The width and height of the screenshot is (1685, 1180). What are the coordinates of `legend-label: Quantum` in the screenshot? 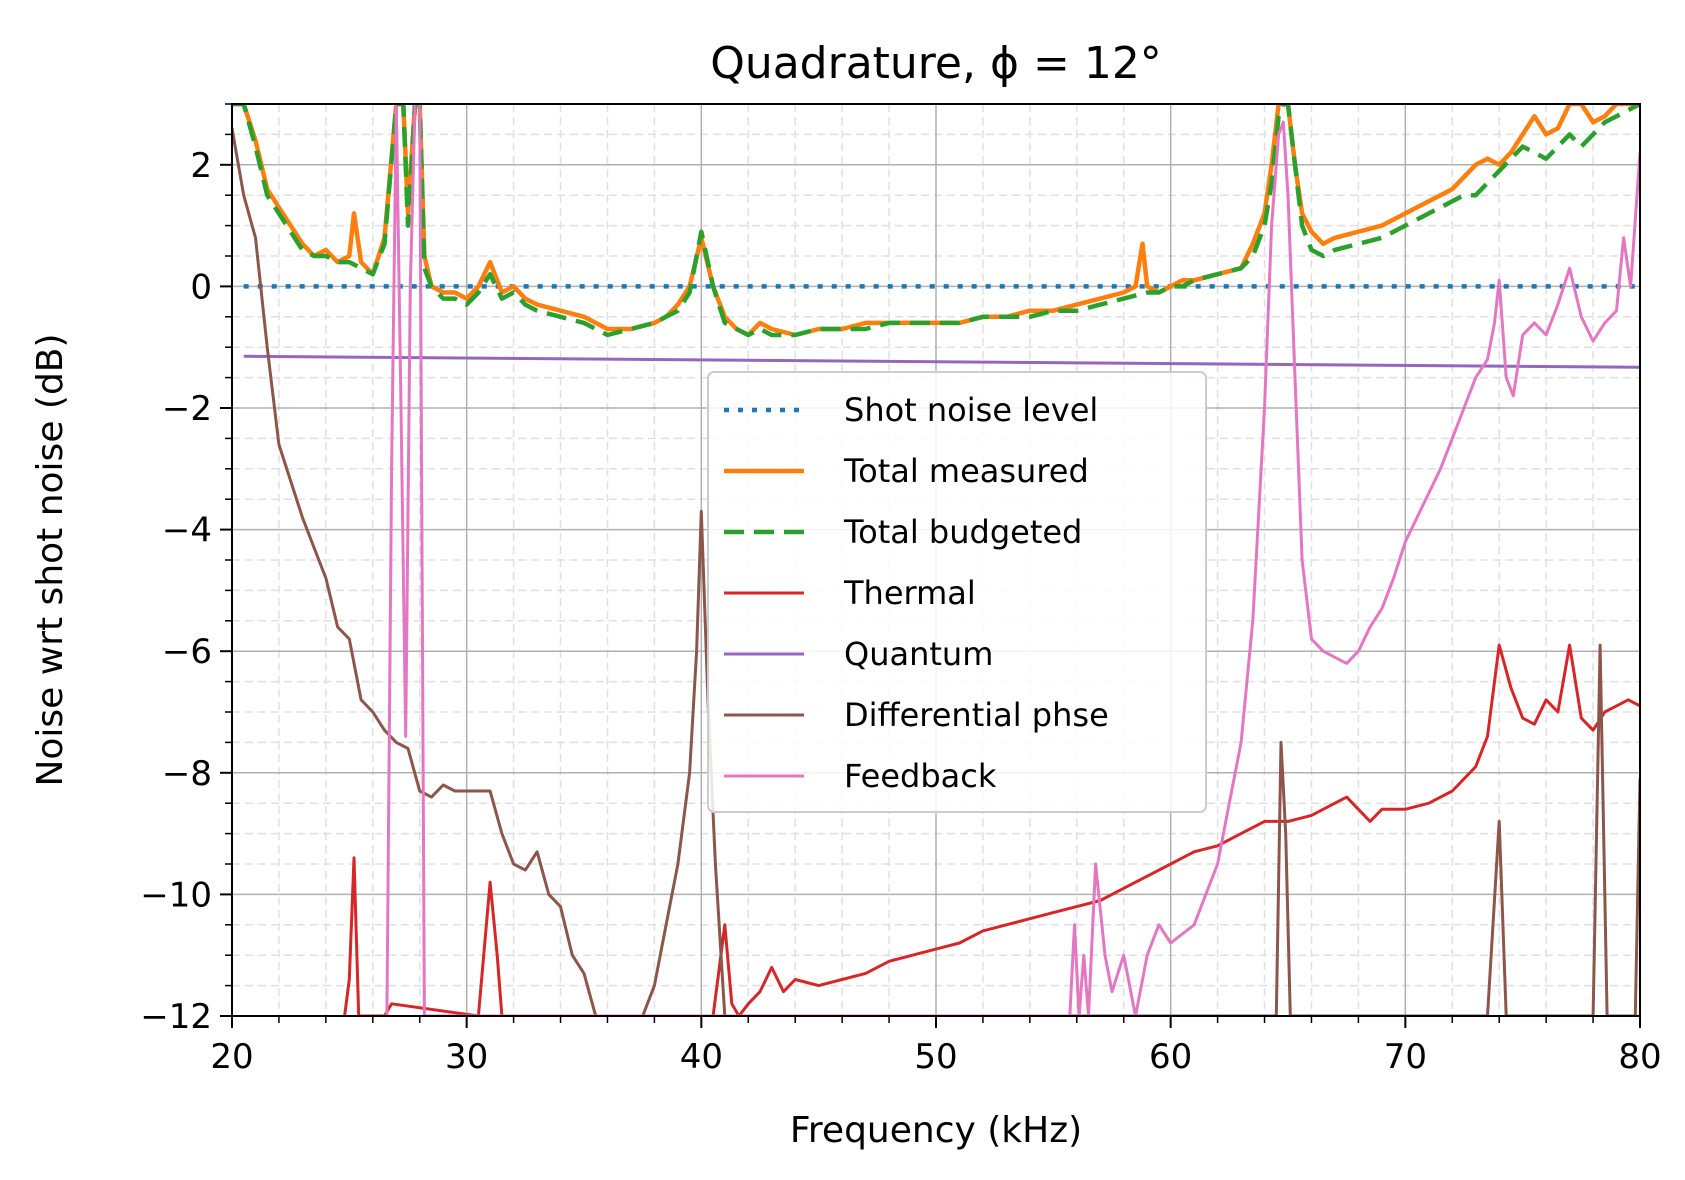 It's located at (918, 654).